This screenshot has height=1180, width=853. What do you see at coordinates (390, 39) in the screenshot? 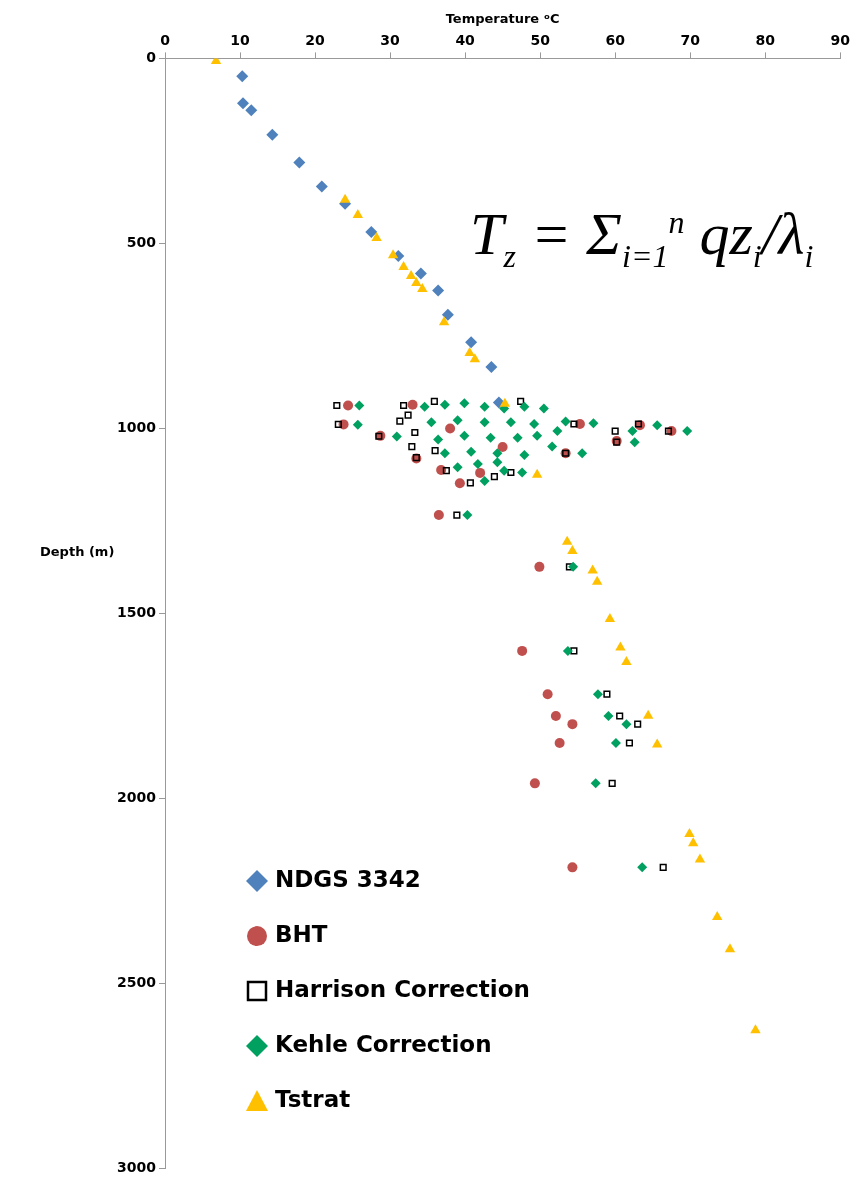
I see `x-tick-label: 30` at bounding box center [390, 39].